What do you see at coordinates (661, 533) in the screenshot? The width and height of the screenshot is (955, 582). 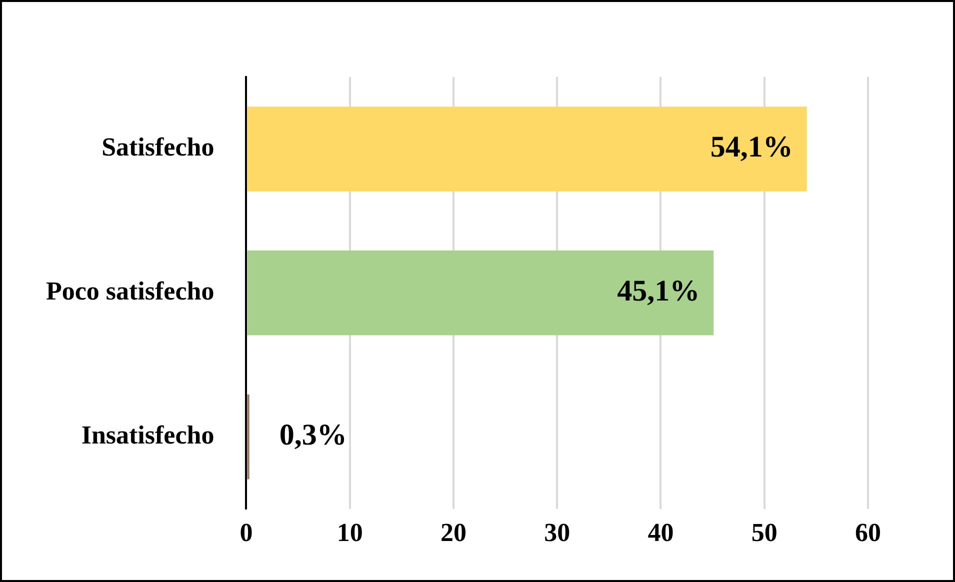 I see `x-tick-label: 40` at bounding box center [661, 533].